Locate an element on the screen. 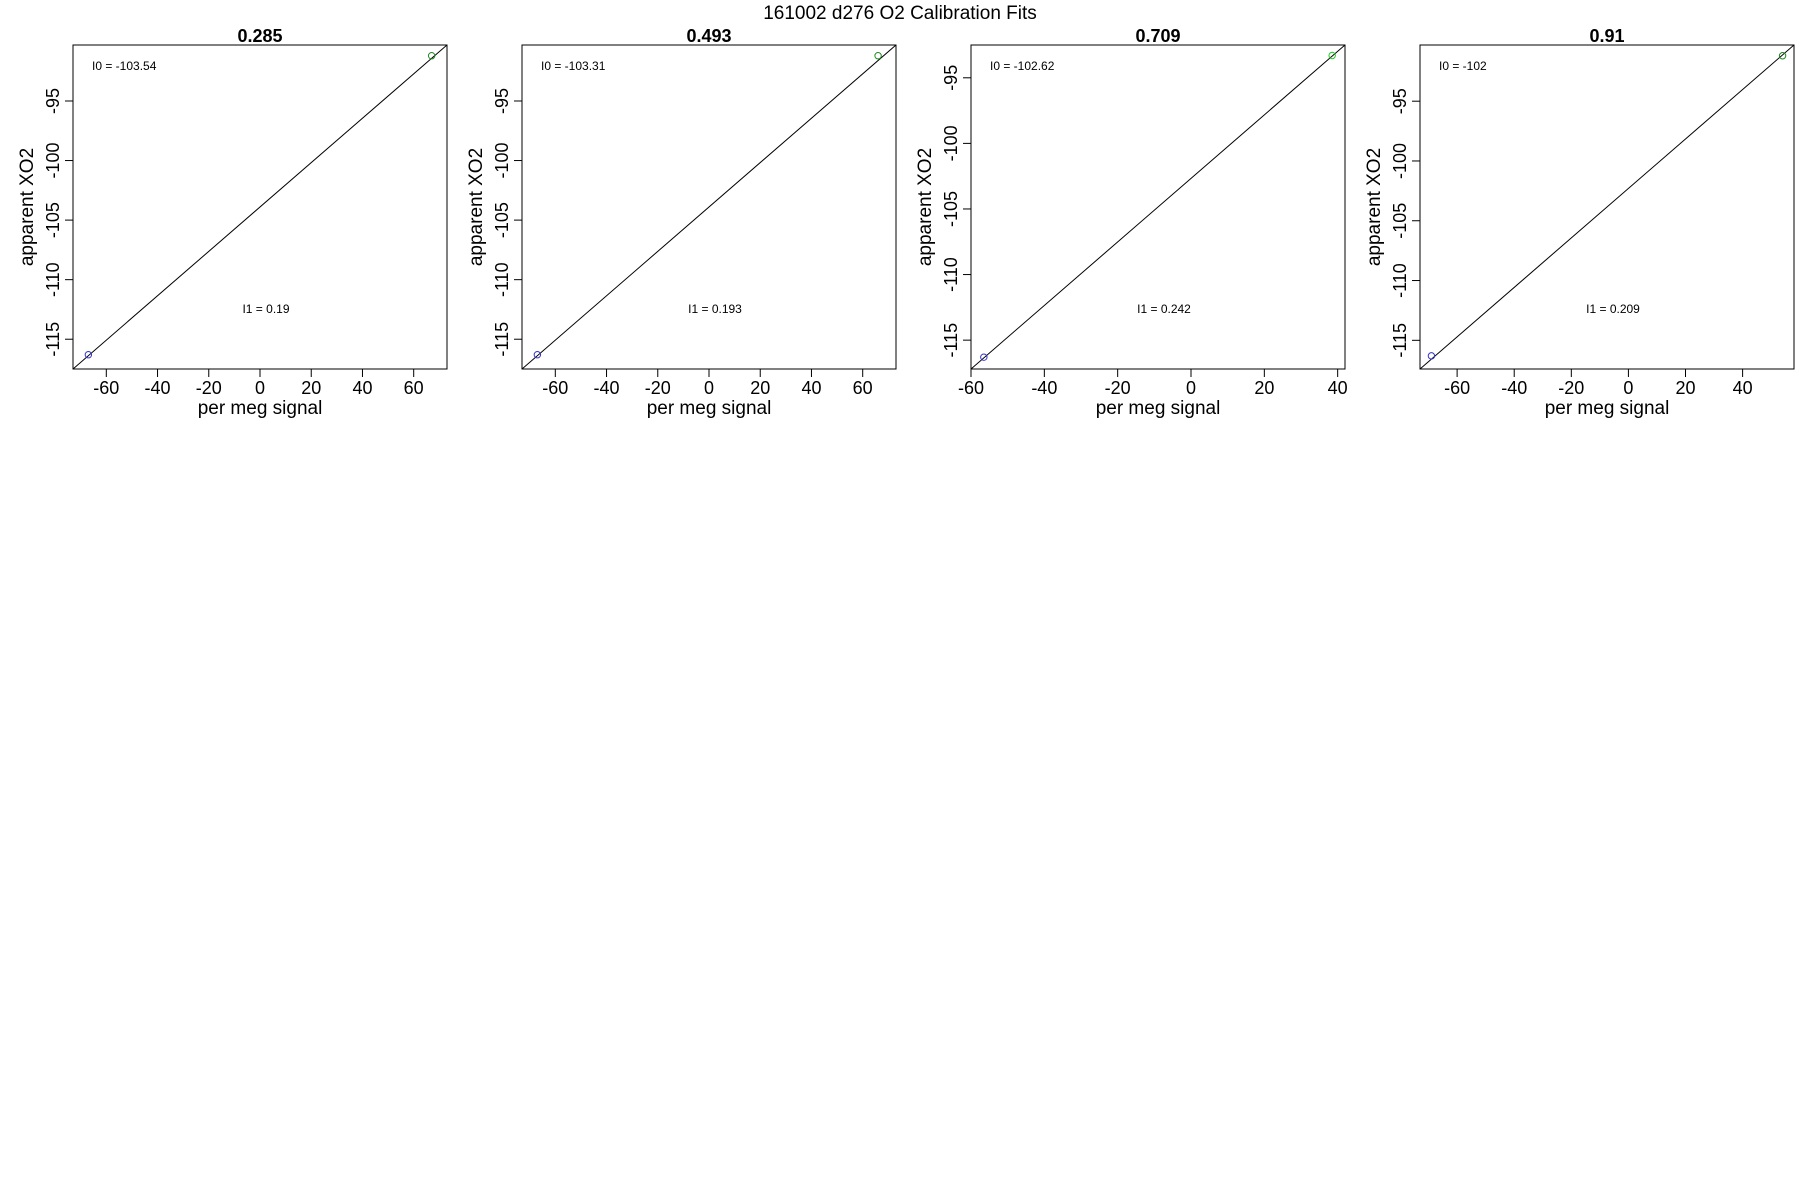 This screenshot has width=1800, height=1200. slope-annotation: I1 = 0.242 is located at coordinates (1164, 309).